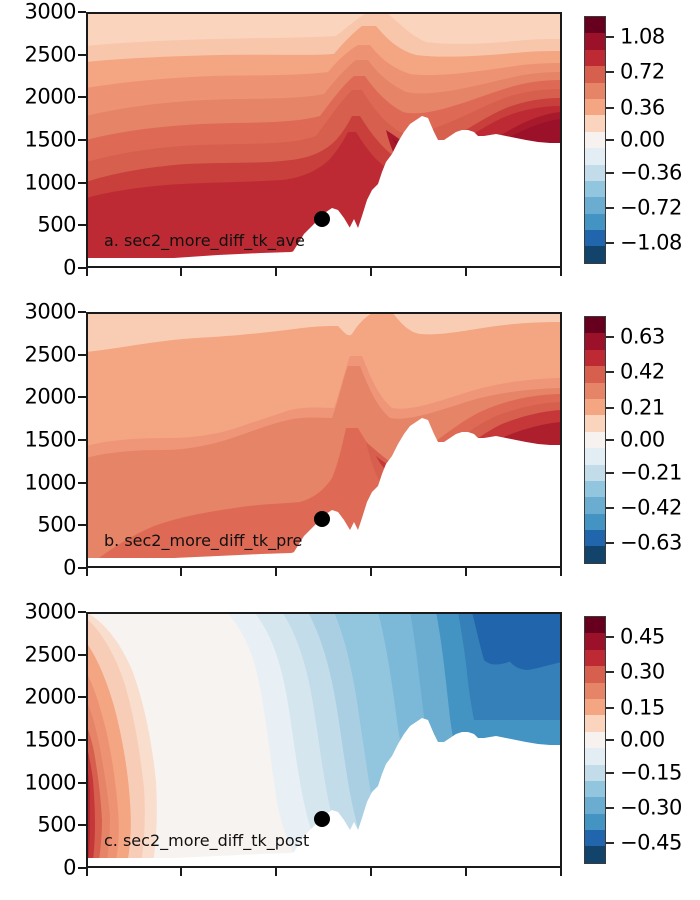  Describe the element at coordinates (642, 36) in the screenshot. I see `colorbar-tick-label: 1.08` at that location.